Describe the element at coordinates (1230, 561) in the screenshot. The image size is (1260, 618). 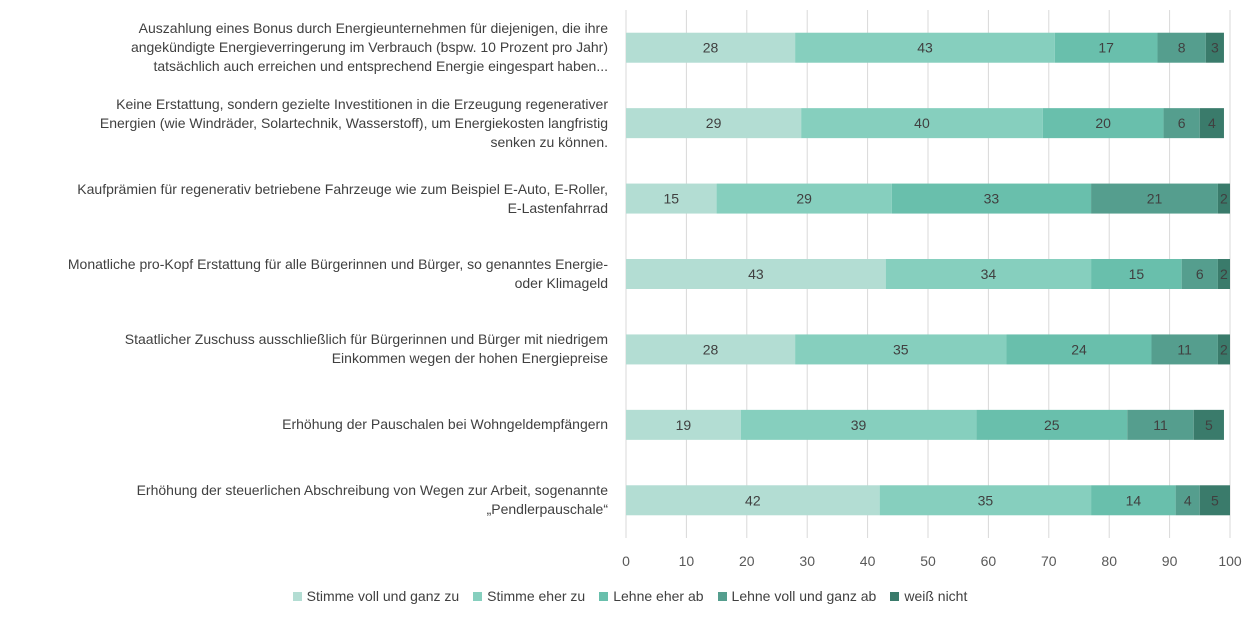
I see `x-tick-label: 100` at that location.